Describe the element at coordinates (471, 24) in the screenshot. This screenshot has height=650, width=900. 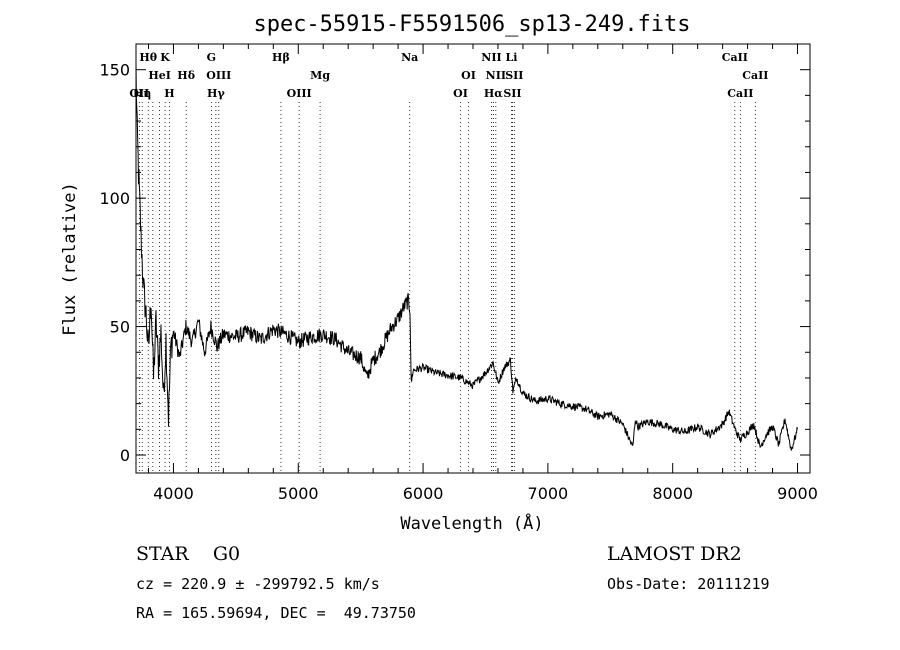
I see `chart-title: spec-55915-F5591506_sp13-249.fits` at that location.